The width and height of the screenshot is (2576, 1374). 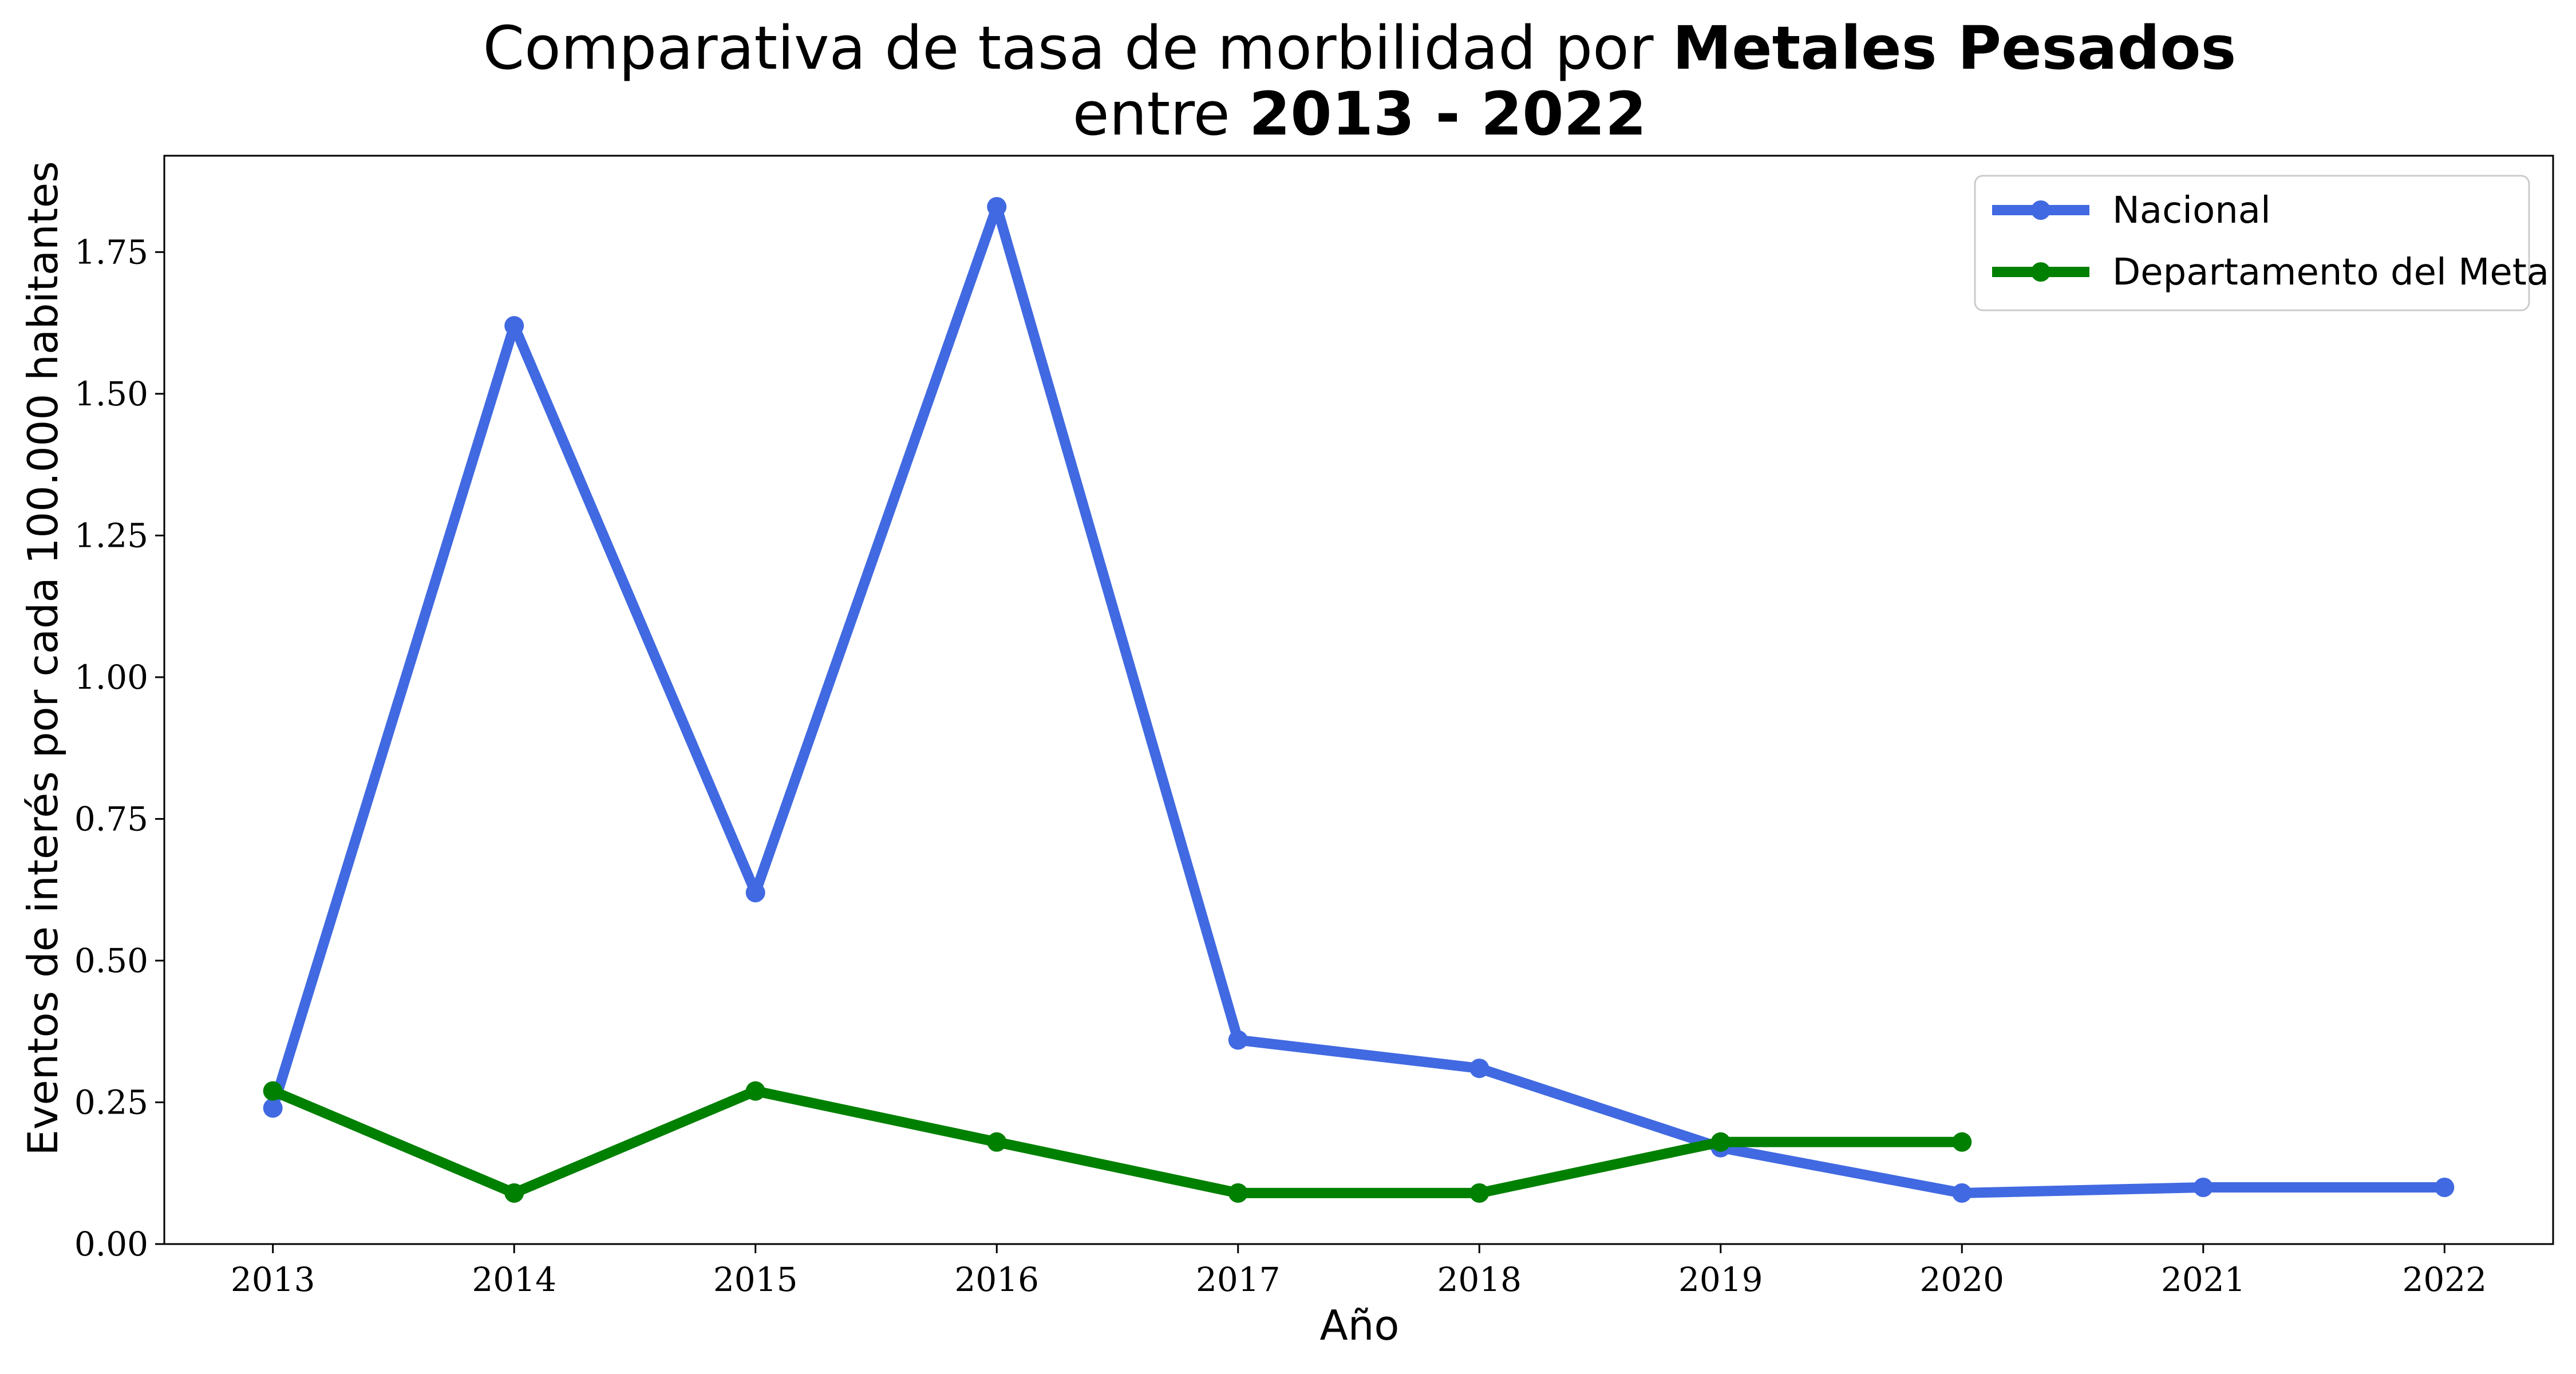 What do you see at coordinates (1961, 1280) in the screenshot?
I see `x-tick-label: 2020` at bounding box center [1961, 1280].